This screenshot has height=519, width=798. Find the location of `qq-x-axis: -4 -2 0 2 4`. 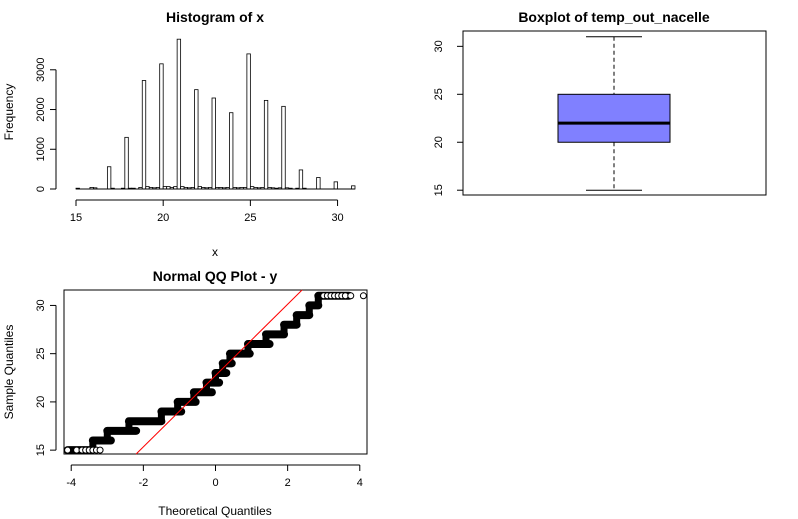

qq-x-axis: -4 -2 0 2 4 is located at coordinates (214, 476).